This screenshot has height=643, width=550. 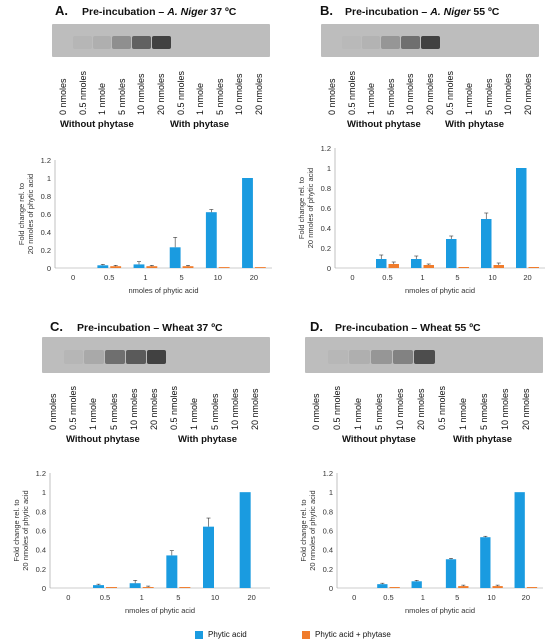 I want to click on lane-label: 0 nmoles, so click(x=63, y=96).